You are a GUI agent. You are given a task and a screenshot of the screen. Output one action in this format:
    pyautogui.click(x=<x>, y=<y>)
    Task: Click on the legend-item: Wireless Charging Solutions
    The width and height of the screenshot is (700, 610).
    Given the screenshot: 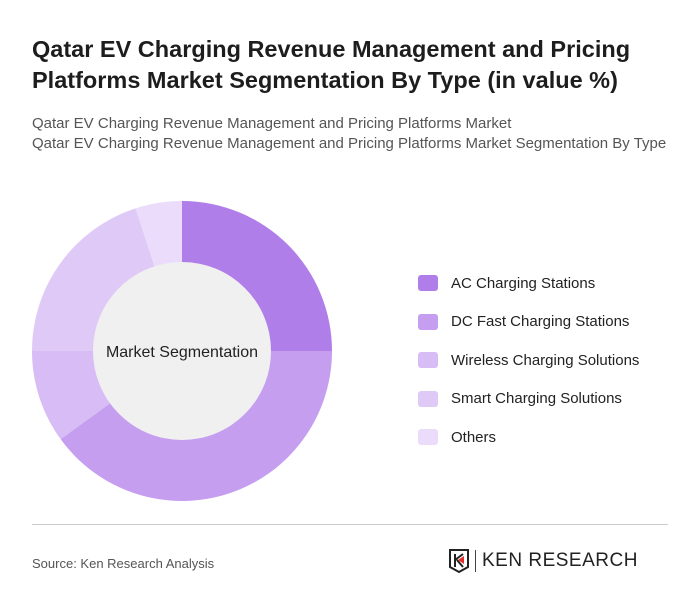 What is the action you would take?
    pyautogui.click(x=528, y=360)
    